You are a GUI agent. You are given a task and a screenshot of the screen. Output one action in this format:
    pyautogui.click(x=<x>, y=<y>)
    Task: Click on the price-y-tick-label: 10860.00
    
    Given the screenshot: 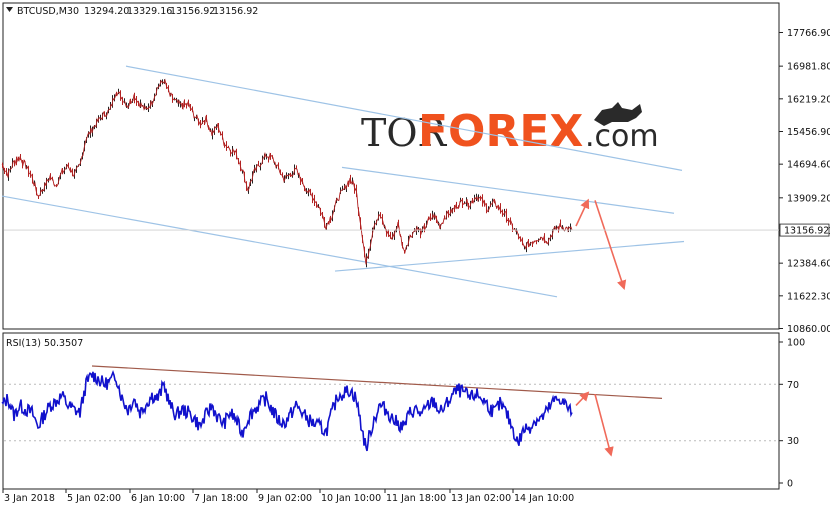 What is the action you would take?
    pyautogui.click(x=808, y=329)
    